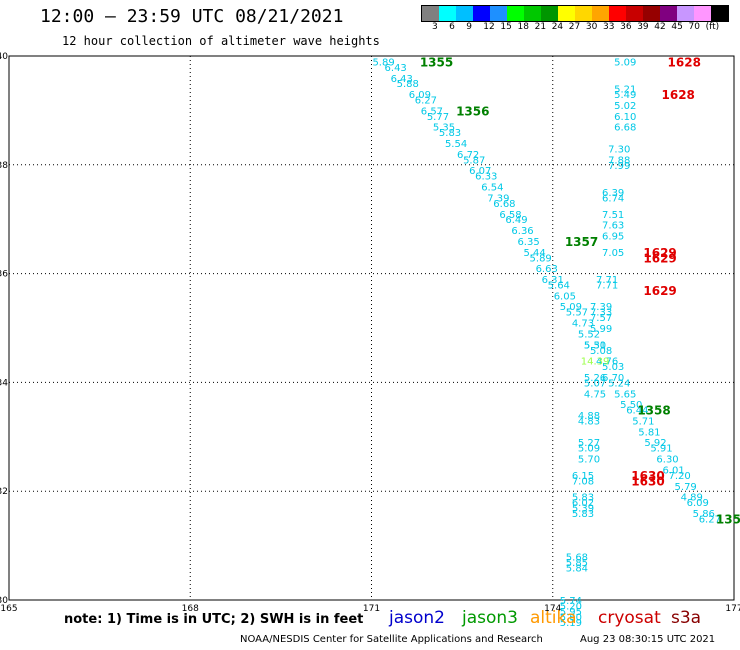 This screenshot has height=650, width=740. What do you see at coordinates (4, 601) in the screenshot?
I see `y-tick-label: 30` at bounding box center [4, 601].